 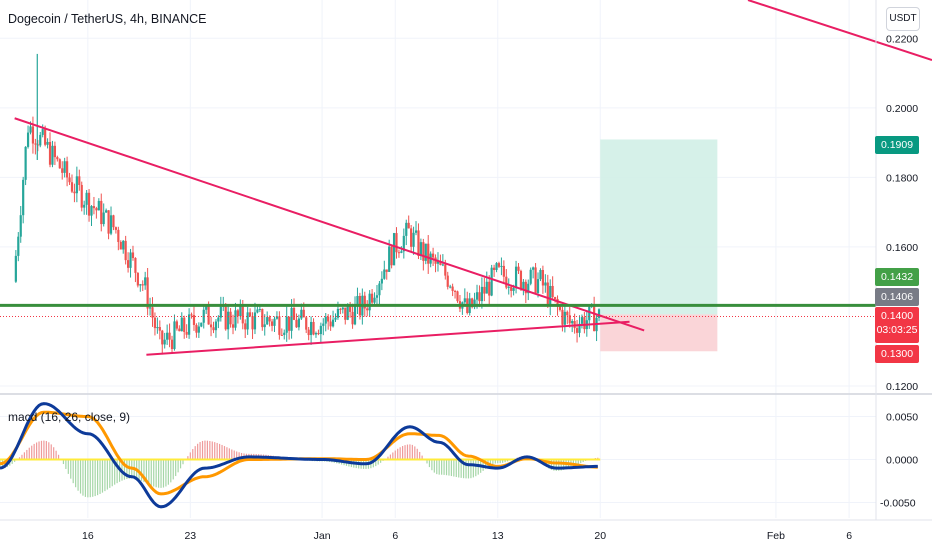 I want to click on entry-level-tag: 0.1406, so click(x=897, y=297).